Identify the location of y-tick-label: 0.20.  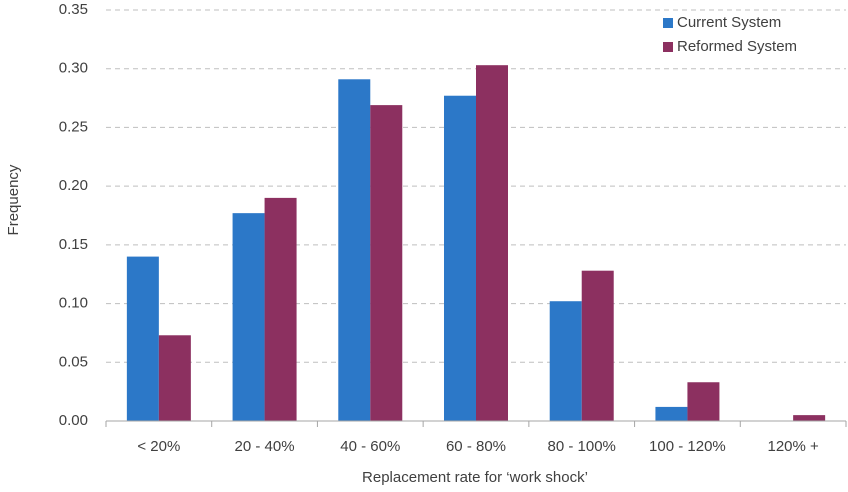
(73, 185).